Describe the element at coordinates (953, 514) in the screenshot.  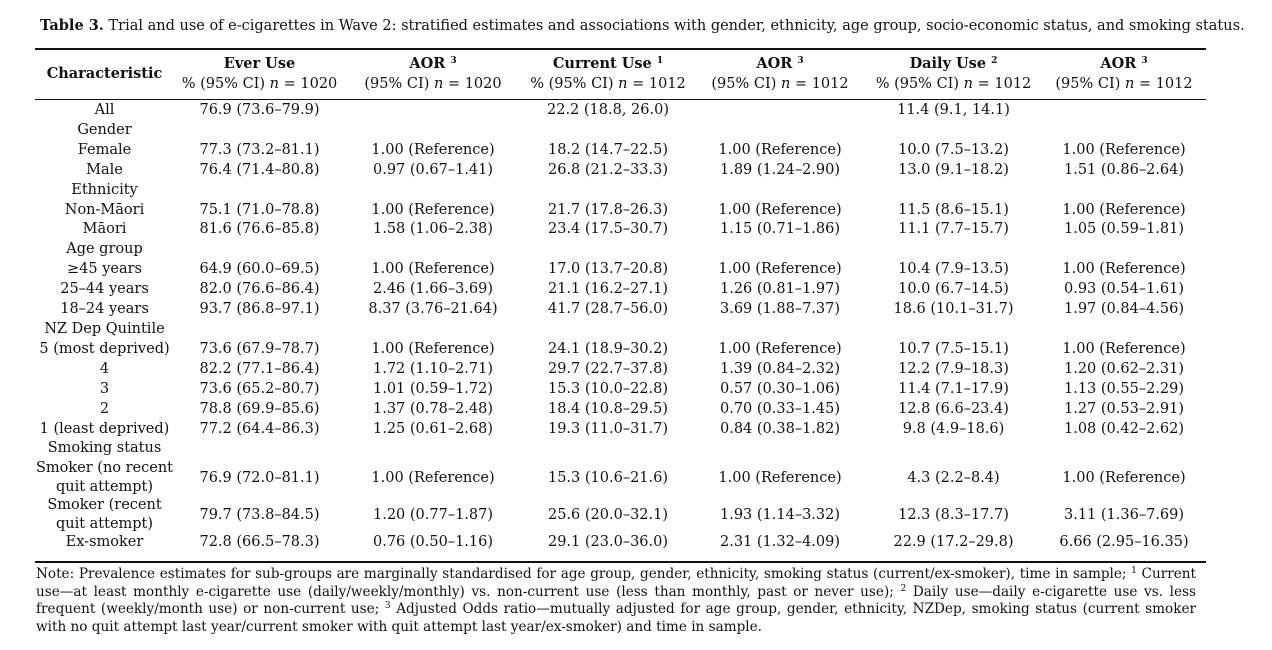
I see `table-cell: 12.3 (8.3–17.7)` at that location.